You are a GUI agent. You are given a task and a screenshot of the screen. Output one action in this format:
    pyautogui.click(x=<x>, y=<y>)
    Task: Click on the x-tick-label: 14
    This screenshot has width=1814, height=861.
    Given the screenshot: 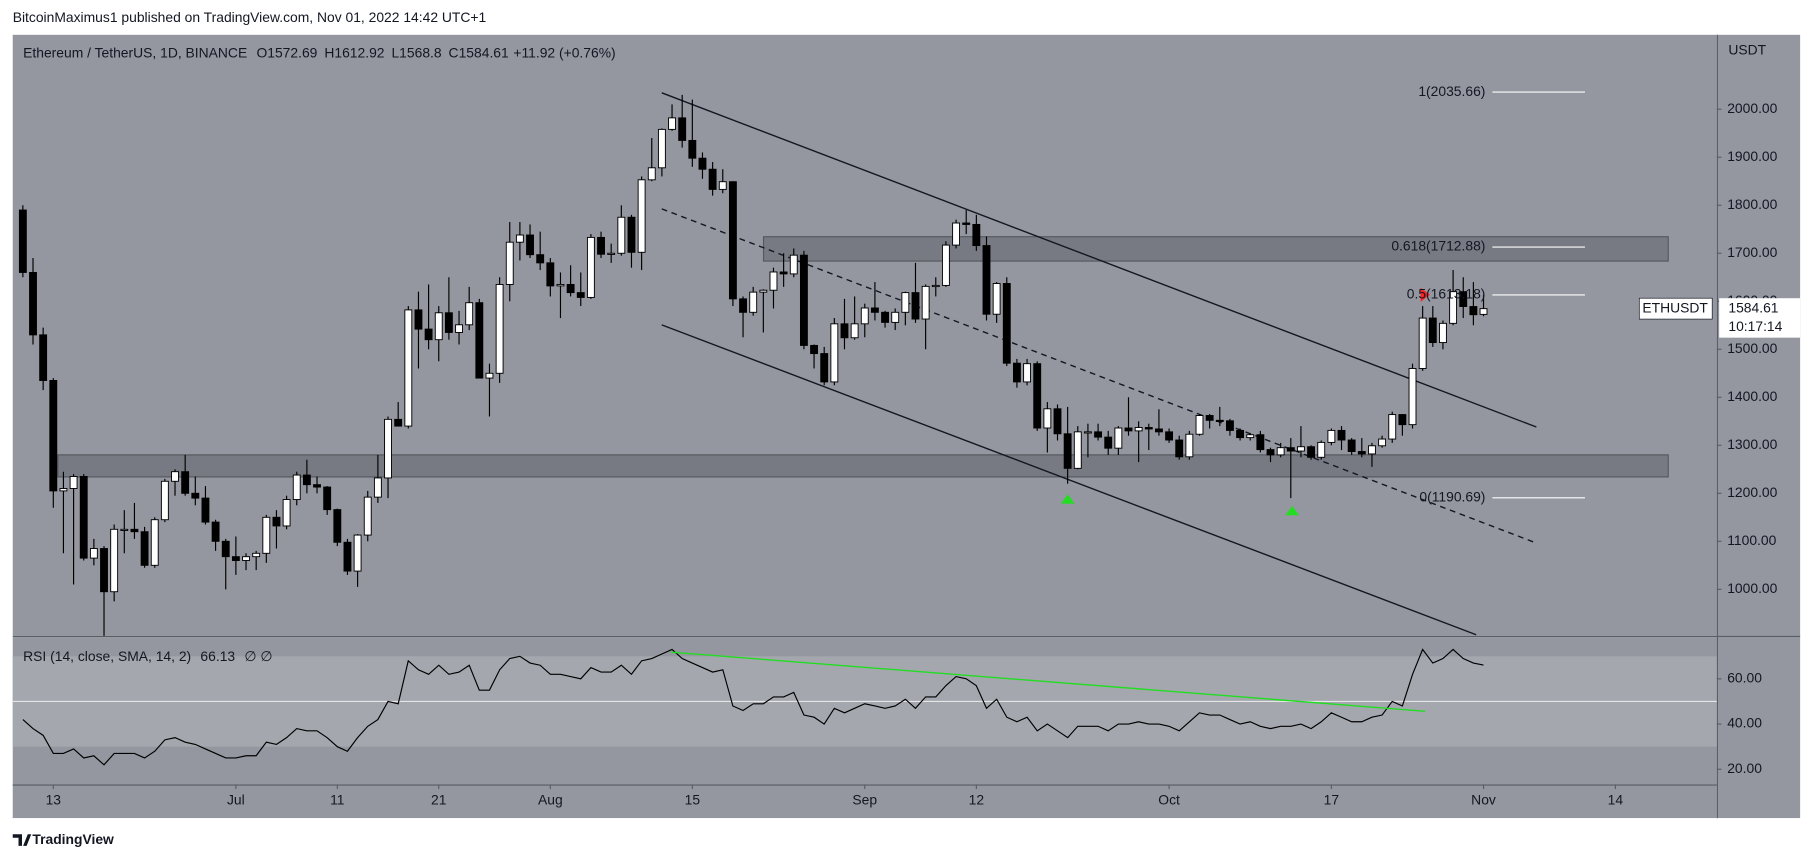 What is the action you would take?
    pyautogui.click(x=1616, y=799)
    